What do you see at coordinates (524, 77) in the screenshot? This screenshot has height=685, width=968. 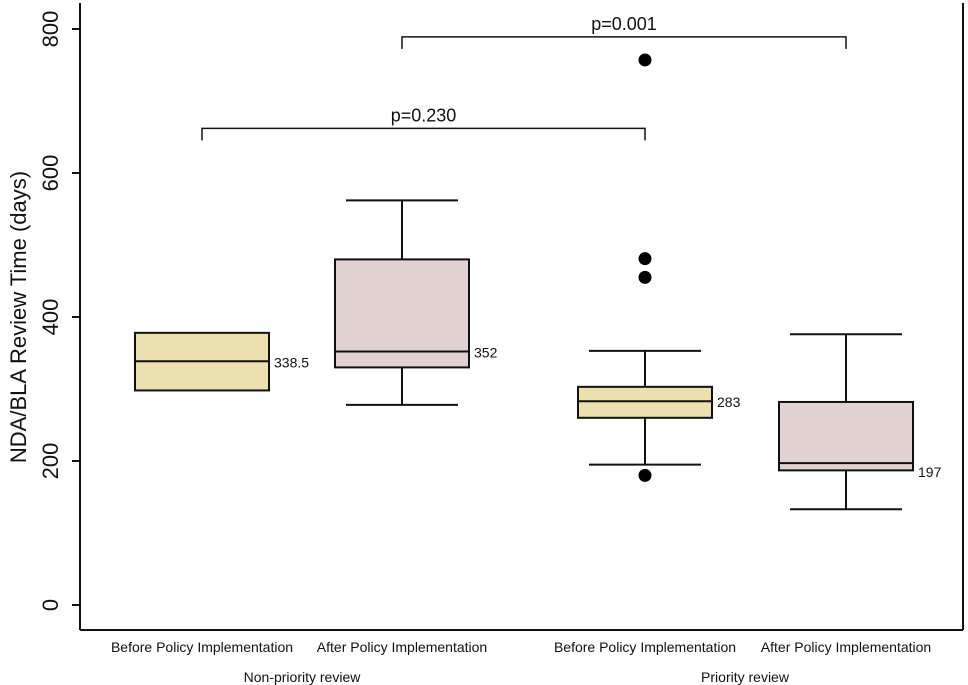 I see `significance-brackets: p=0.230 p=0.001` at bounding box center [524, 77].